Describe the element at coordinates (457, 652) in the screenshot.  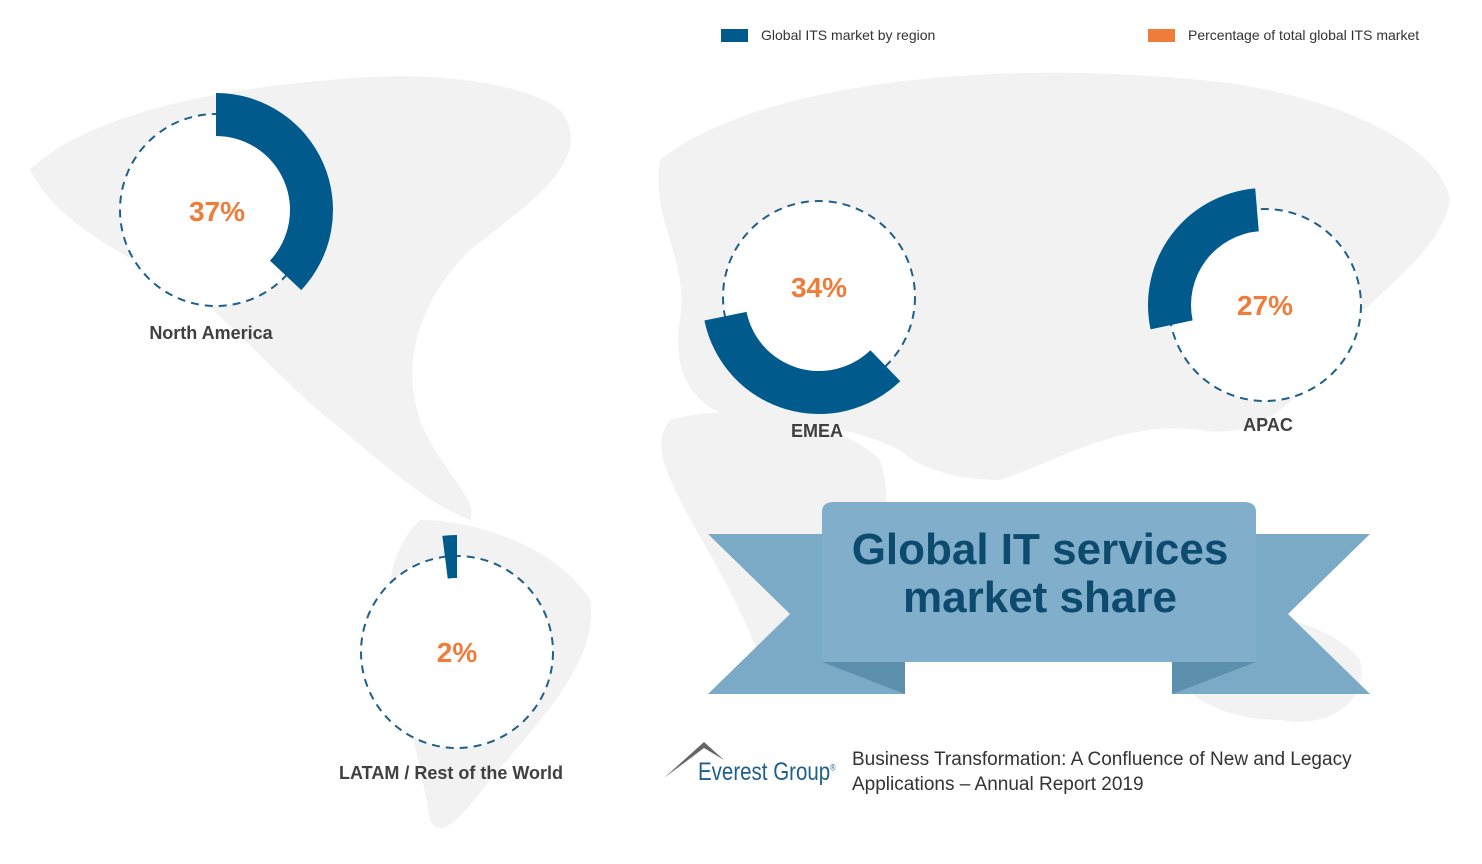
I see `percent-label-latam: 2%` at that location.